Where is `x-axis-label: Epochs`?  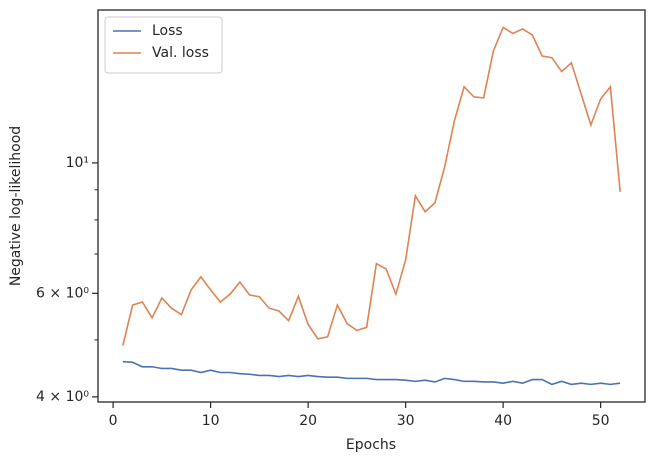
x-axis-label: Epochs is located at coordinates (371, 445).